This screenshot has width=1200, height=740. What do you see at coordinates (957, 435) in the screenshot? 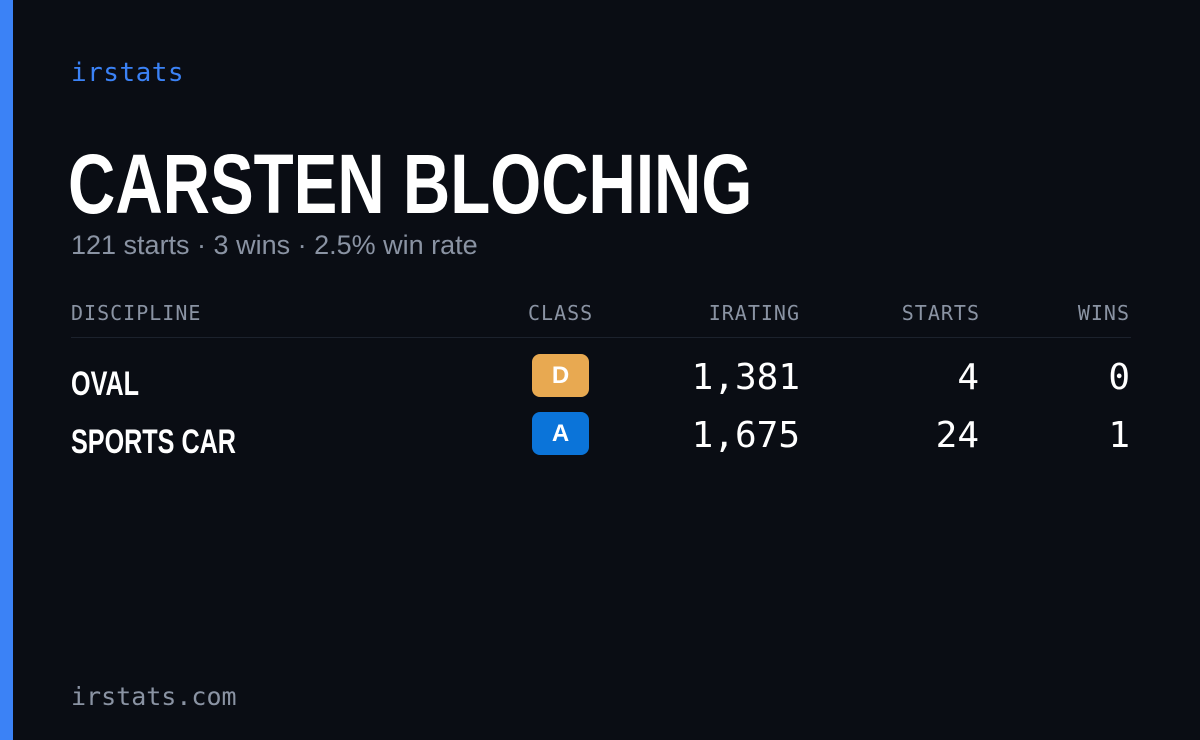
I see `starts-value: 24` at bounding box center [957, 435].